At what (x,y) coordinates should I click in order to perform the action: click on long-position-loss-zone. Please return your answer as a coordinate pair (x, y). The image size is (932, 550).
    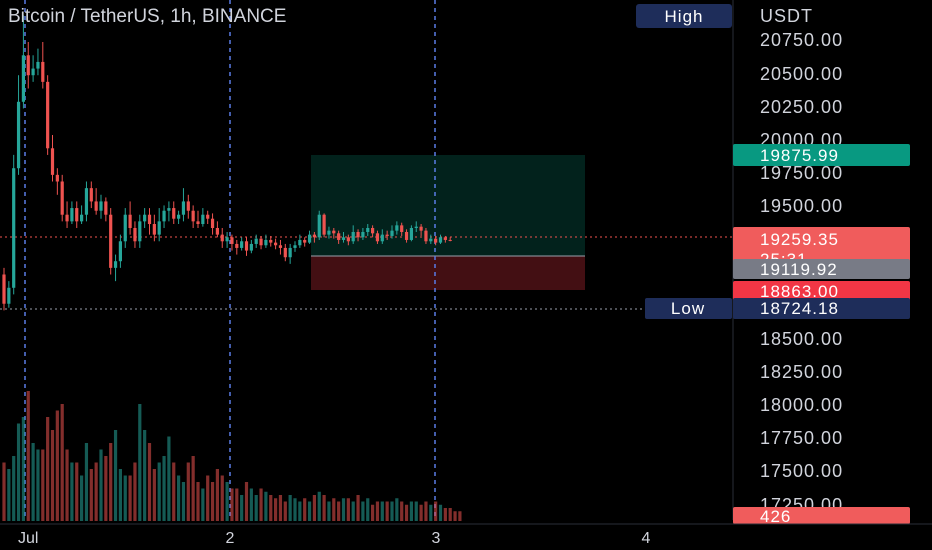
    Looking at the image, I should click on (448, 273).